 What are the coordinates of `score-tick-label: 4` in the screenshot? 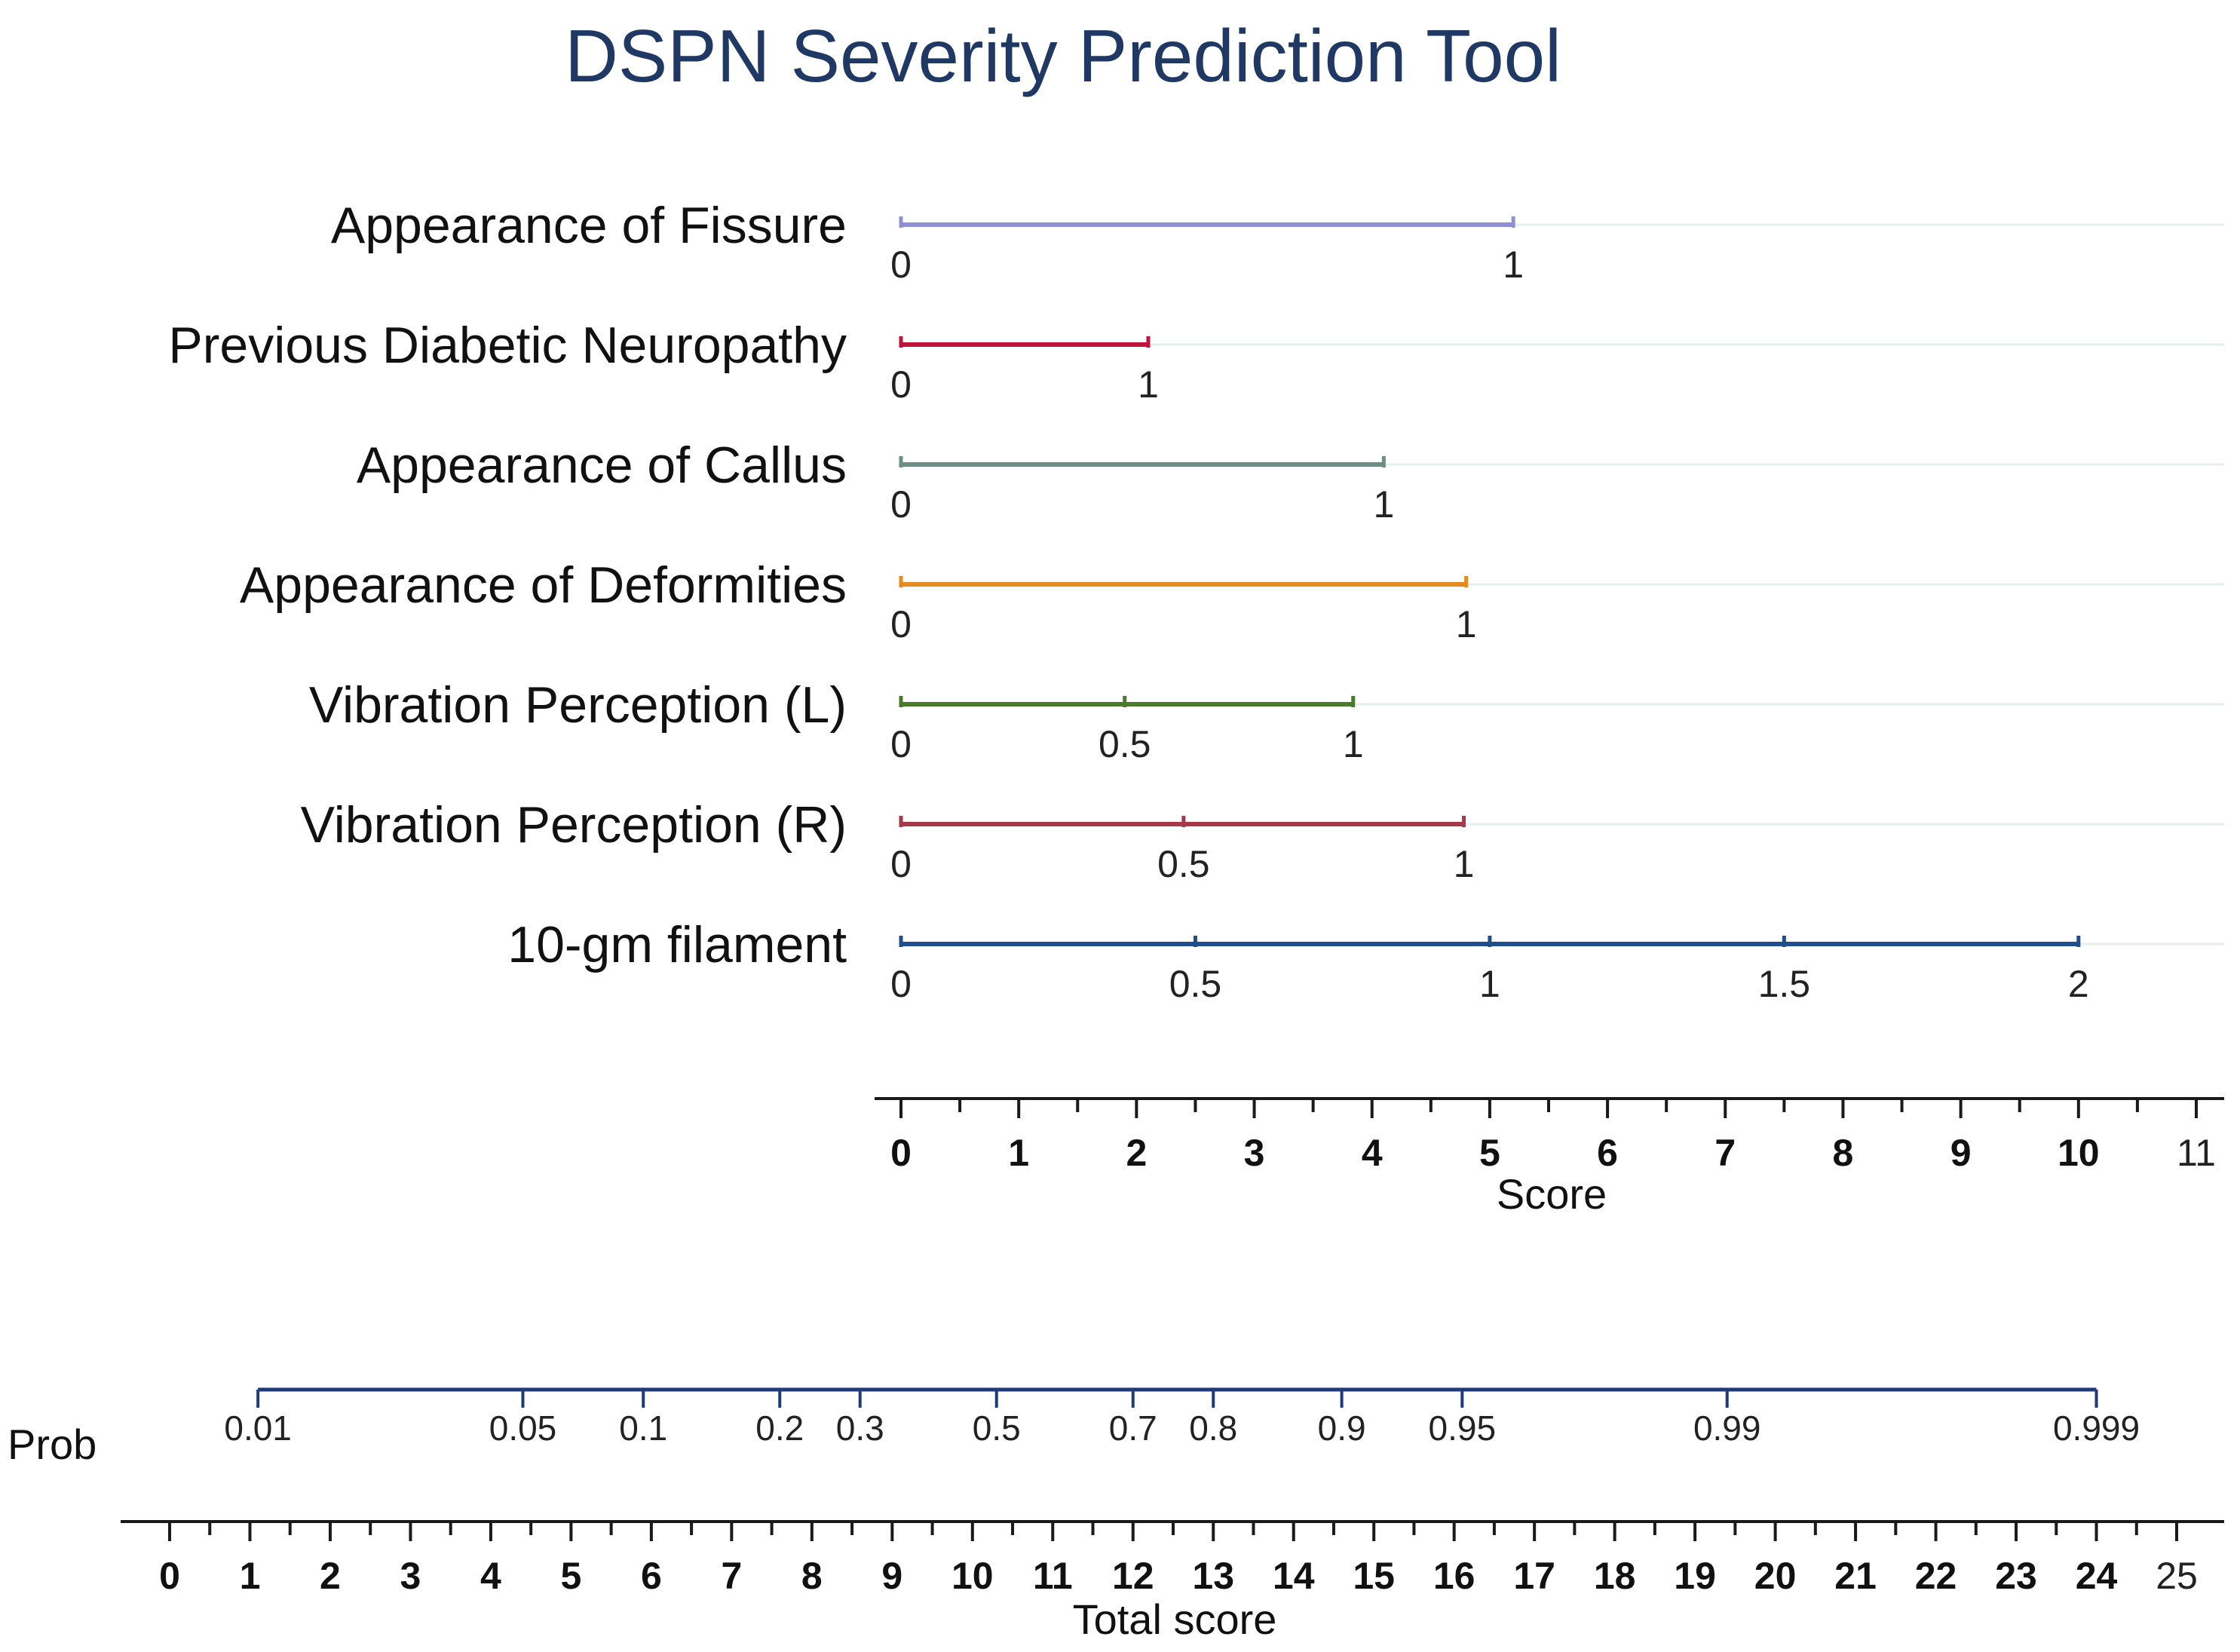 It's located at (1372, 1153).